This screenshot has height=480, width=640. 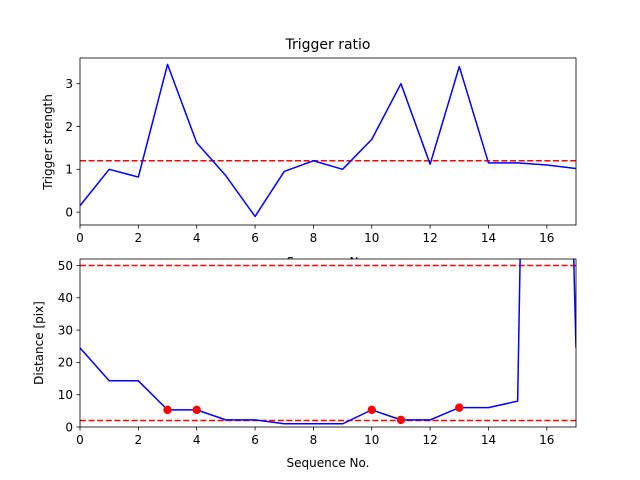 What do you see at coordinates (65, 266) in the screenshot?
I see `y-tick-label: 50` at bounding box center [65, 266].